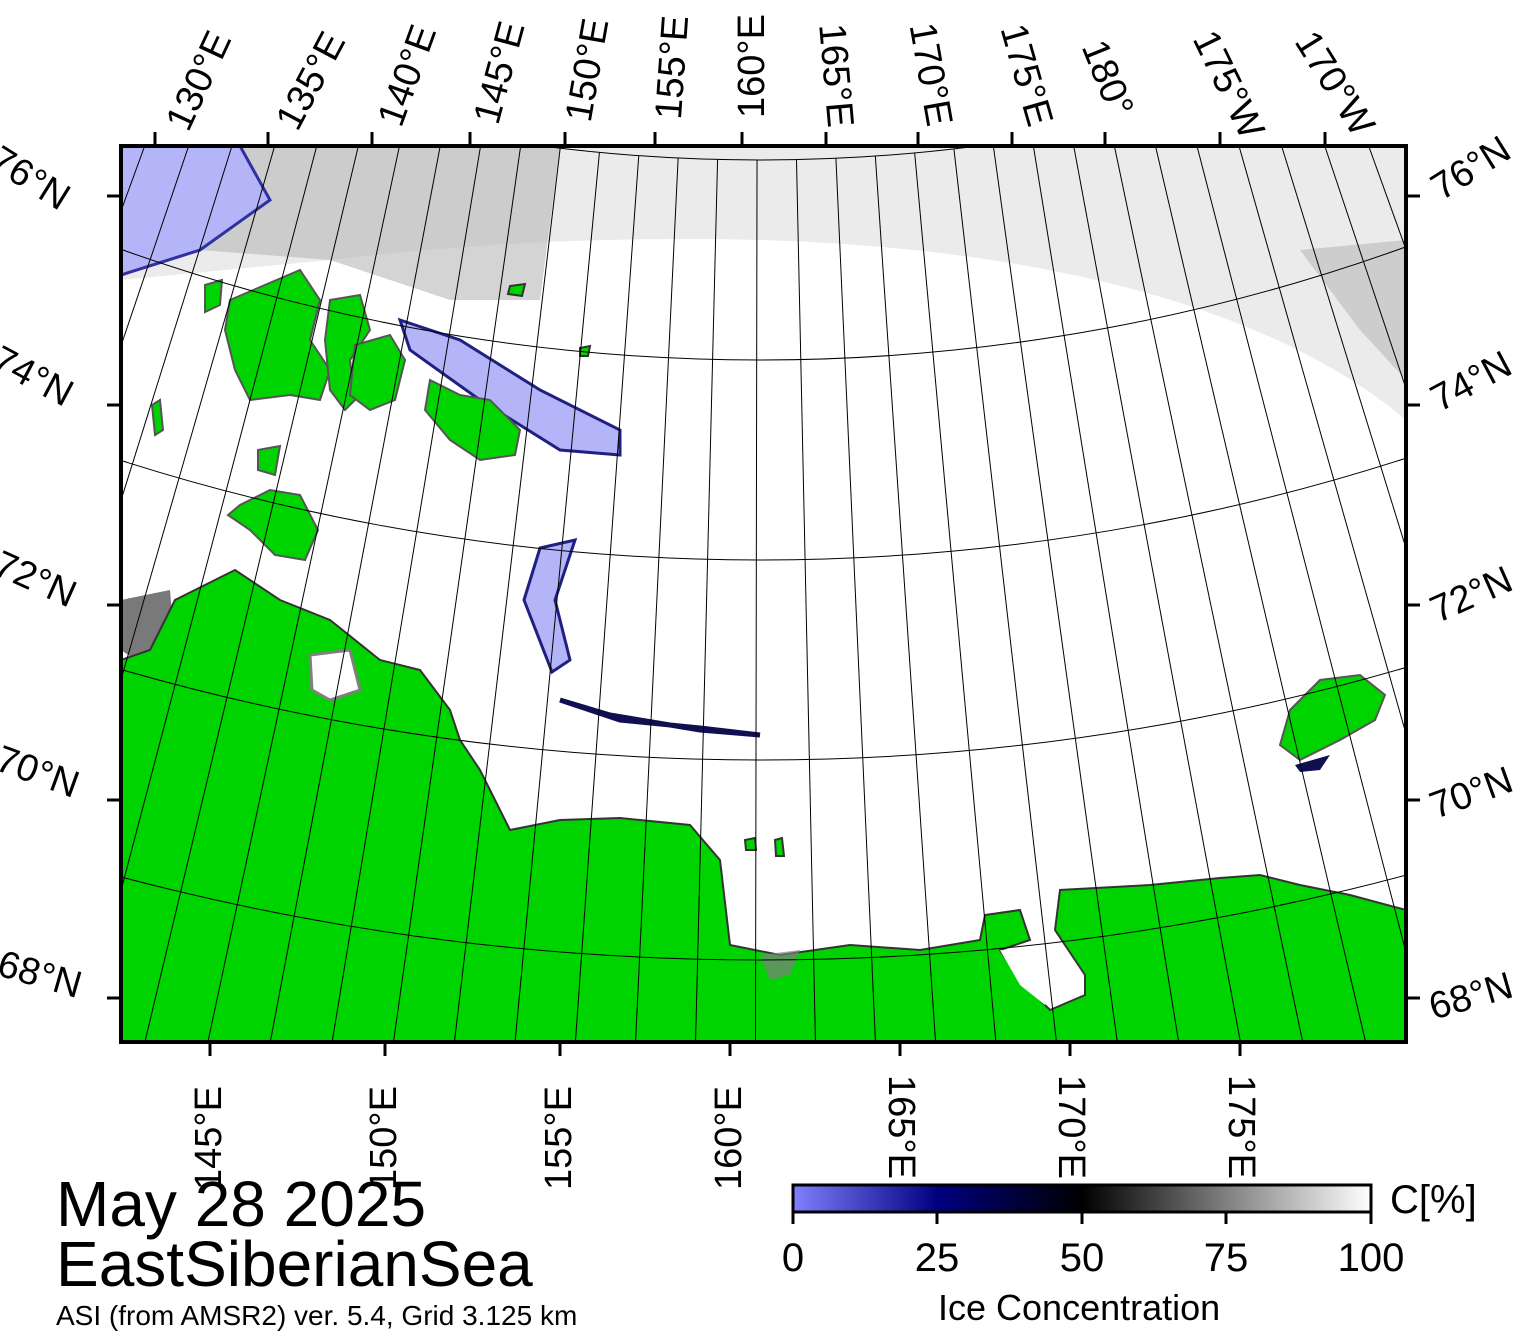 The width and height of the screenshot is (1527, 1336). I want to click on bottom-lon-label-5: 170°E, so click(1071, 1127).